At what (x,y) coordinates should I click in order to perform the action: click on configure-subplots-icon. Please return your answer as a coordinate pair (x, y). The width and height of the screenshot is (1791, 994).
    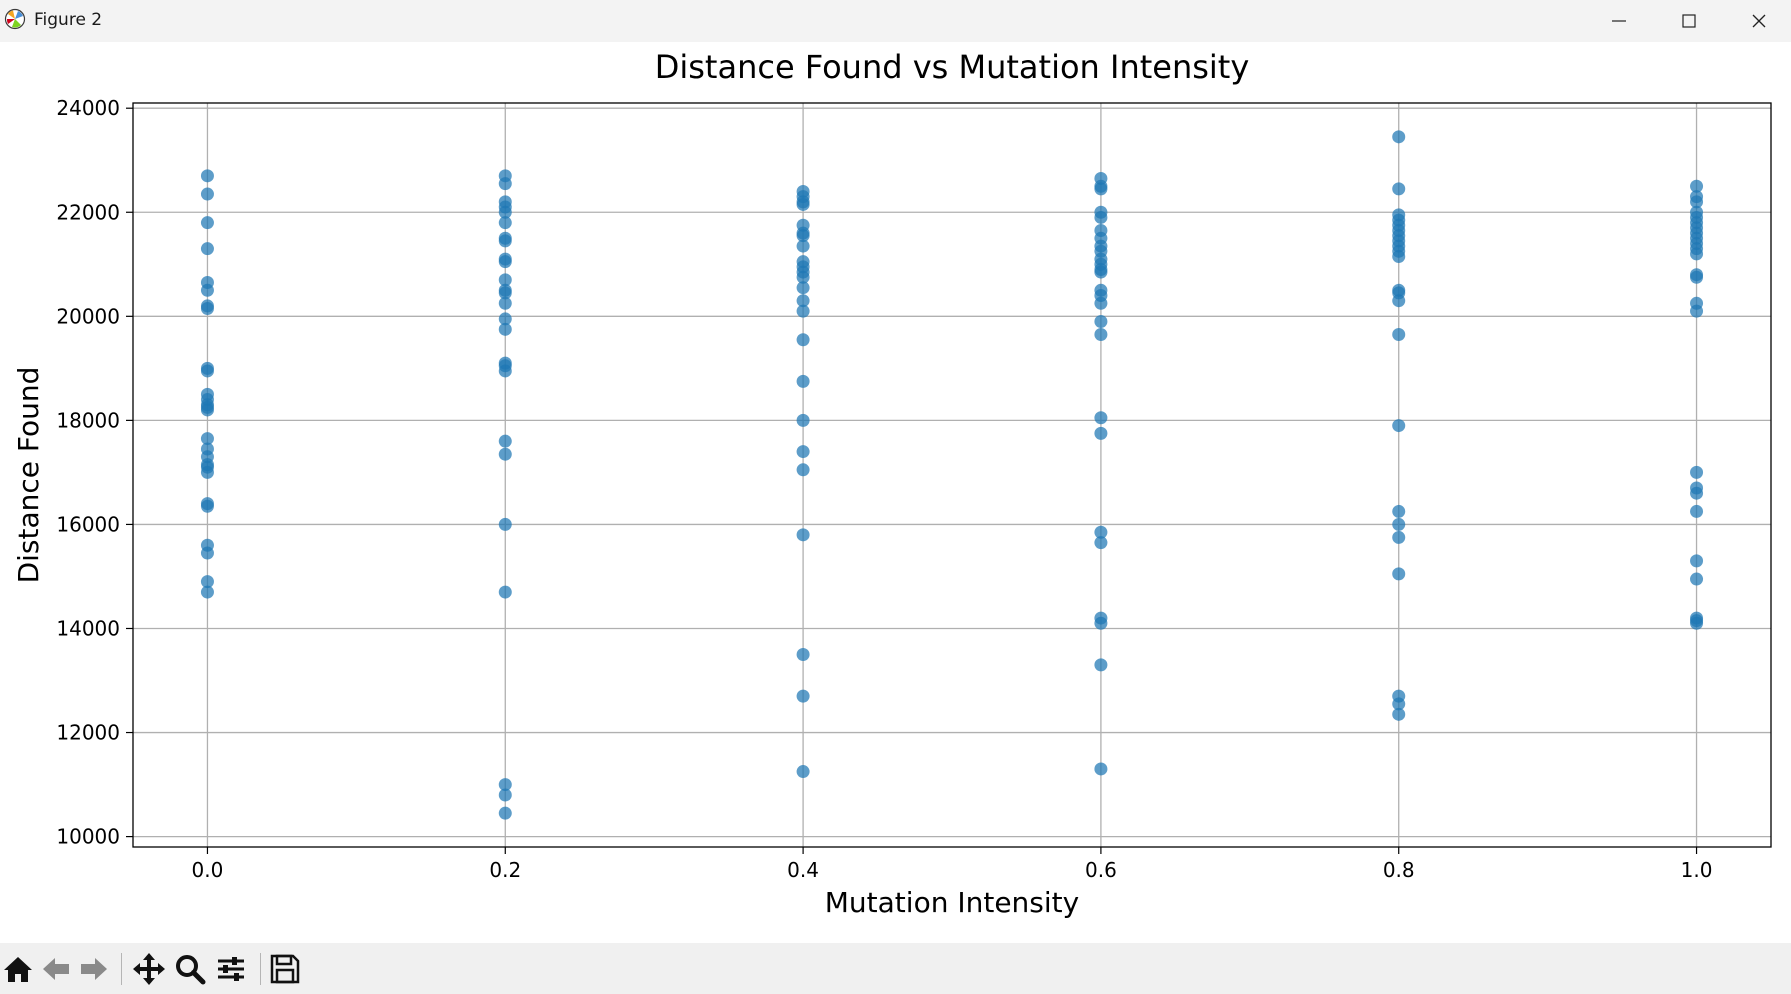
    Looking at the image, I should click on (231, 969).